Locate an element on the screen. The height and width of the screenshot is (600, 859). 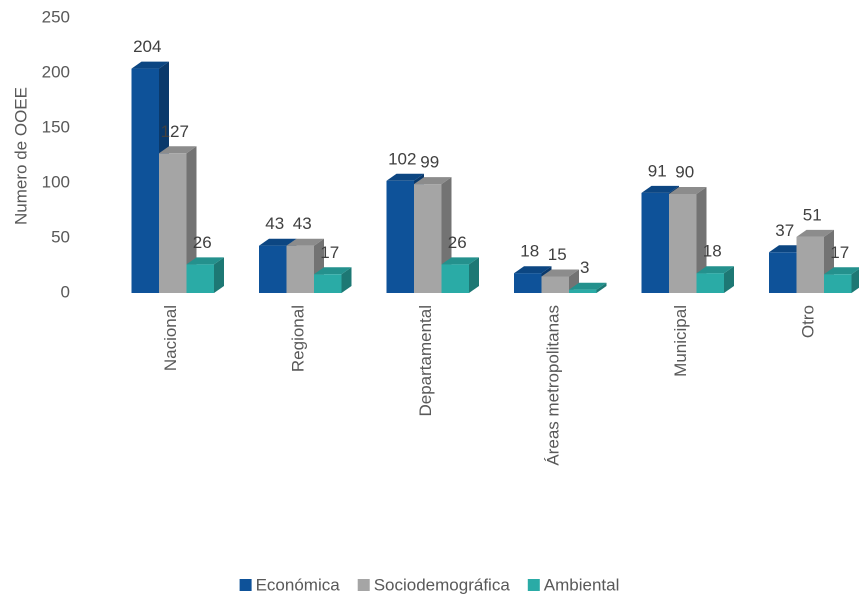
y-tick-label: 200 is located at coordinates (56, 71).